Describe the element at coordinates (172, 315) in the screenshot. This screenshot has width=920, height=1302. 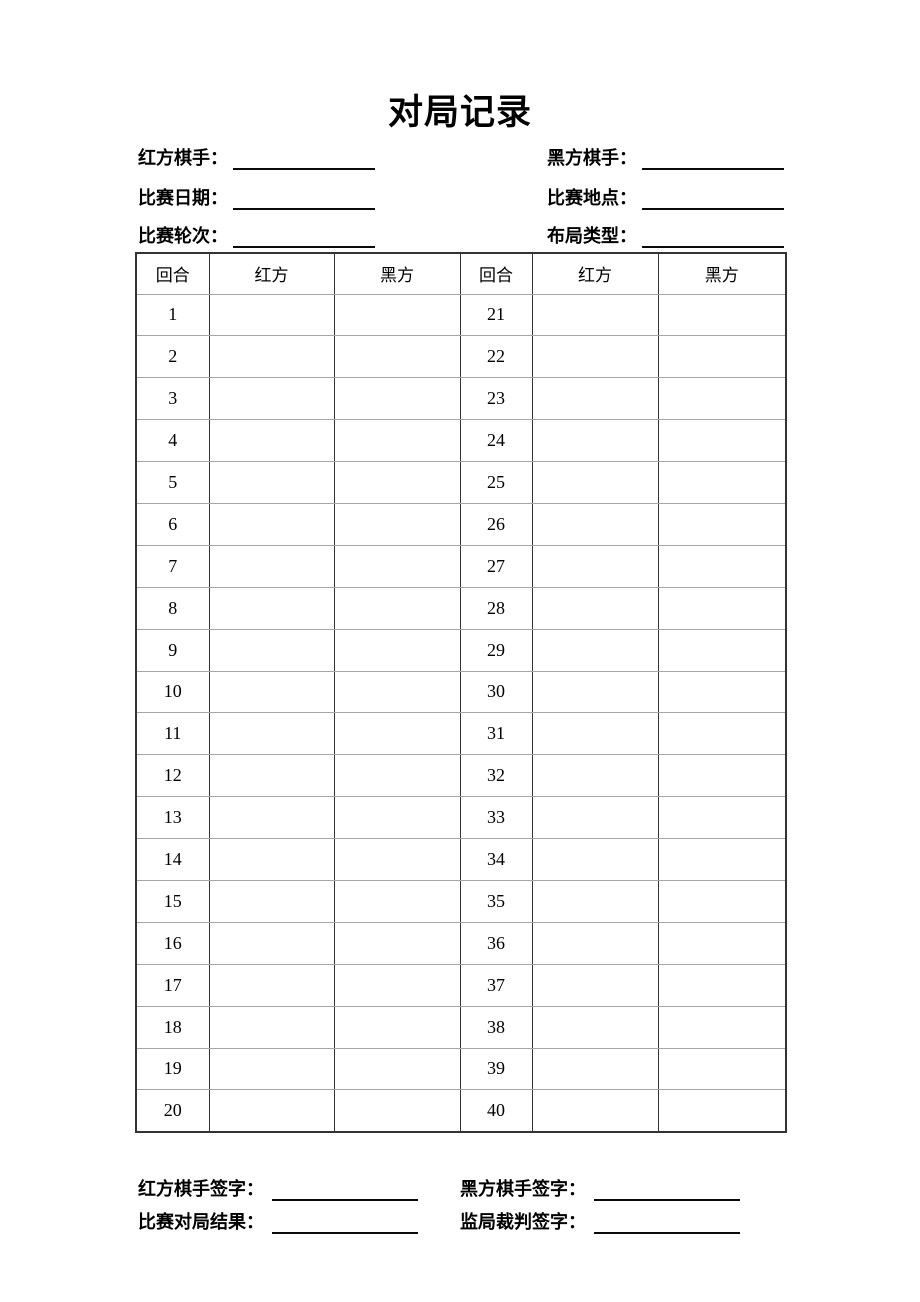
I see `round-number-cell: 1` at that location.